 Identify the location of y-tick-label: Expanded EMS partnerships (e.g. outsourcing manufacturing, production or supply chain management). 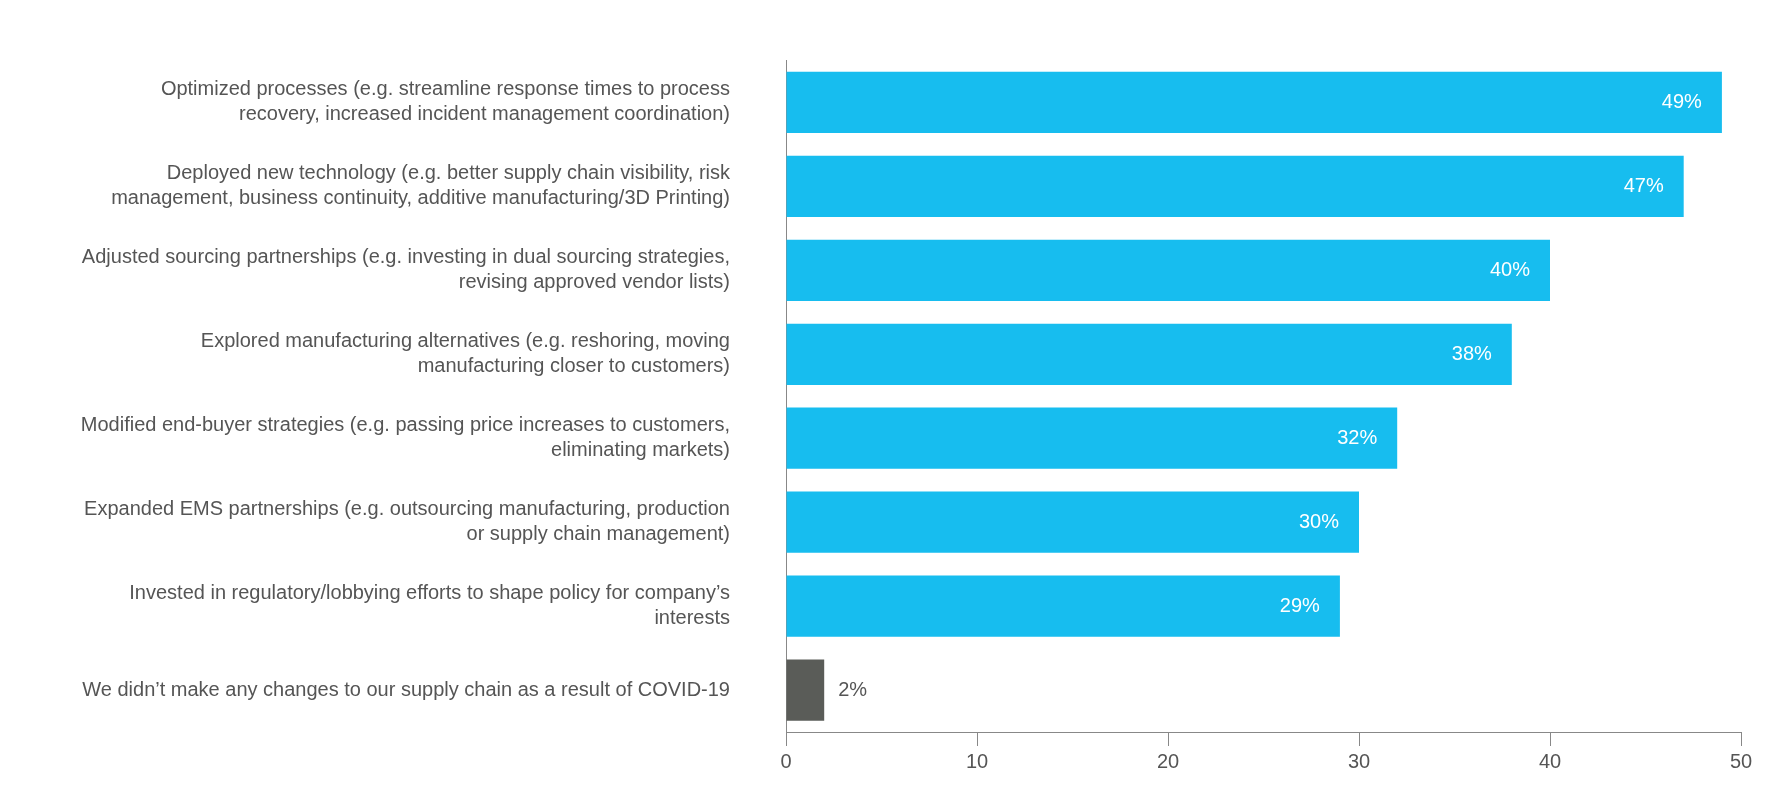
(407, 521).